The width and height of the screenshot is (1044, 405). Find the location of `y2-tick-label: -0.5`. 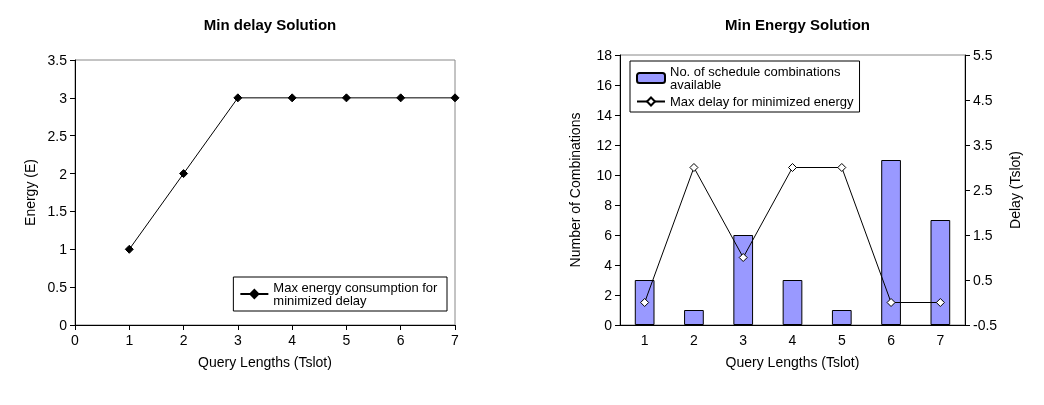

y2-tick-label: -0.5 is located at coordinates (985, 325).